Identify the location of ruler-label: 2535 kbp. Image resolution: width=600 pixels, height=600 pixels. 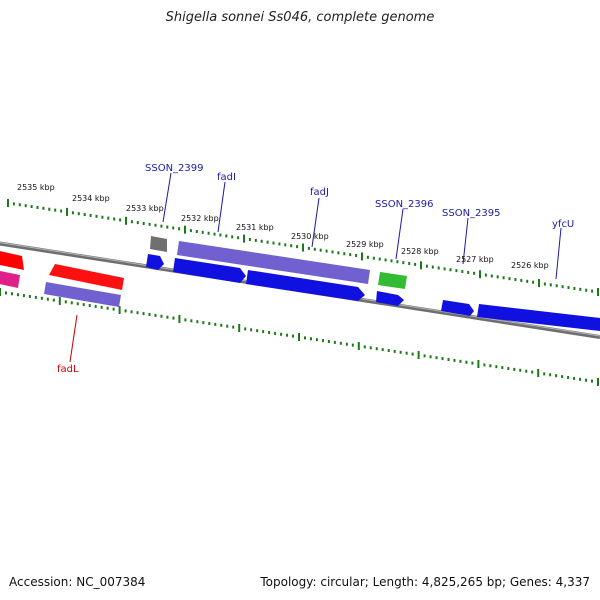
(36, 187).